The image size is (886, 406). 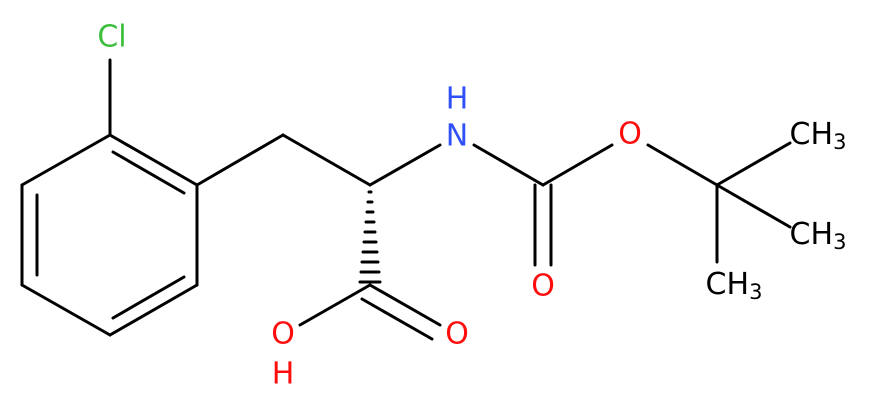 I want to click on atom-label: Cl, so click(x=111, y=37).